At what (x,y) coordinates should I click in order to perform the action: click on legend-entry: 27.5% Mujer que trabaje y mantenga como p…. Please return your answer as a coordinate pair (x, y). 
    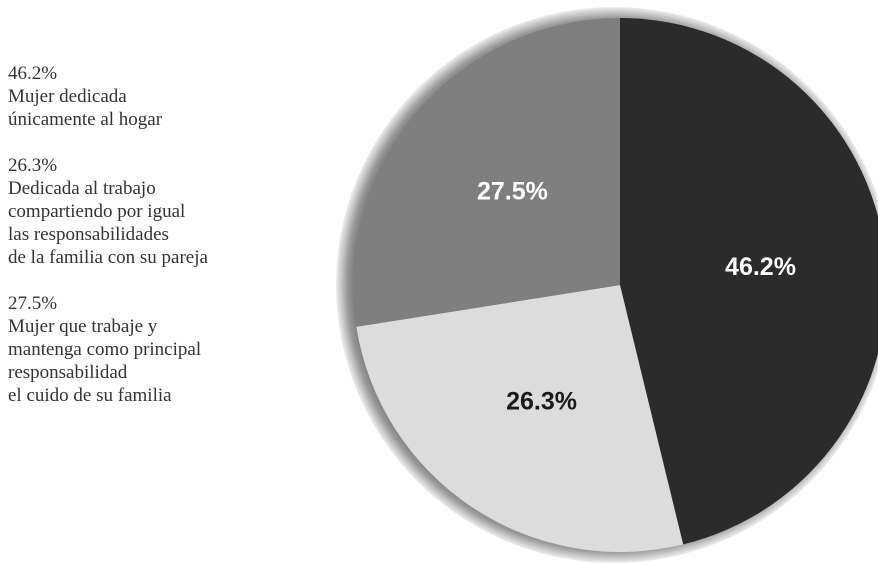
    Looking at the image, I should click on (158, 349).